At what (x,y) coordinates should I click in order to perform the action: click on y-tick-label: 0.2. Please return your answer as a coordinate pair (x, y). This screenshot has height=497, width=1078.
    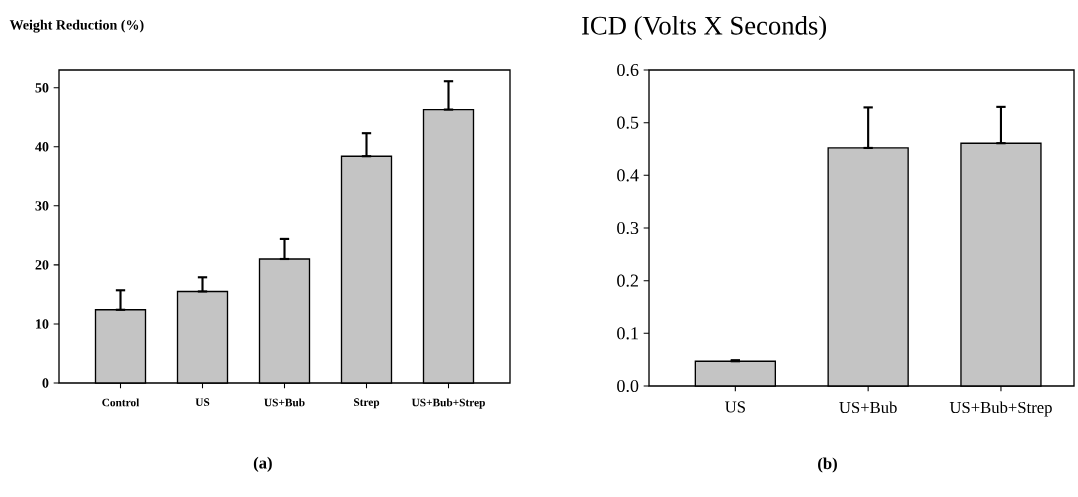
    Looking at the image, I should click on (627, 280).